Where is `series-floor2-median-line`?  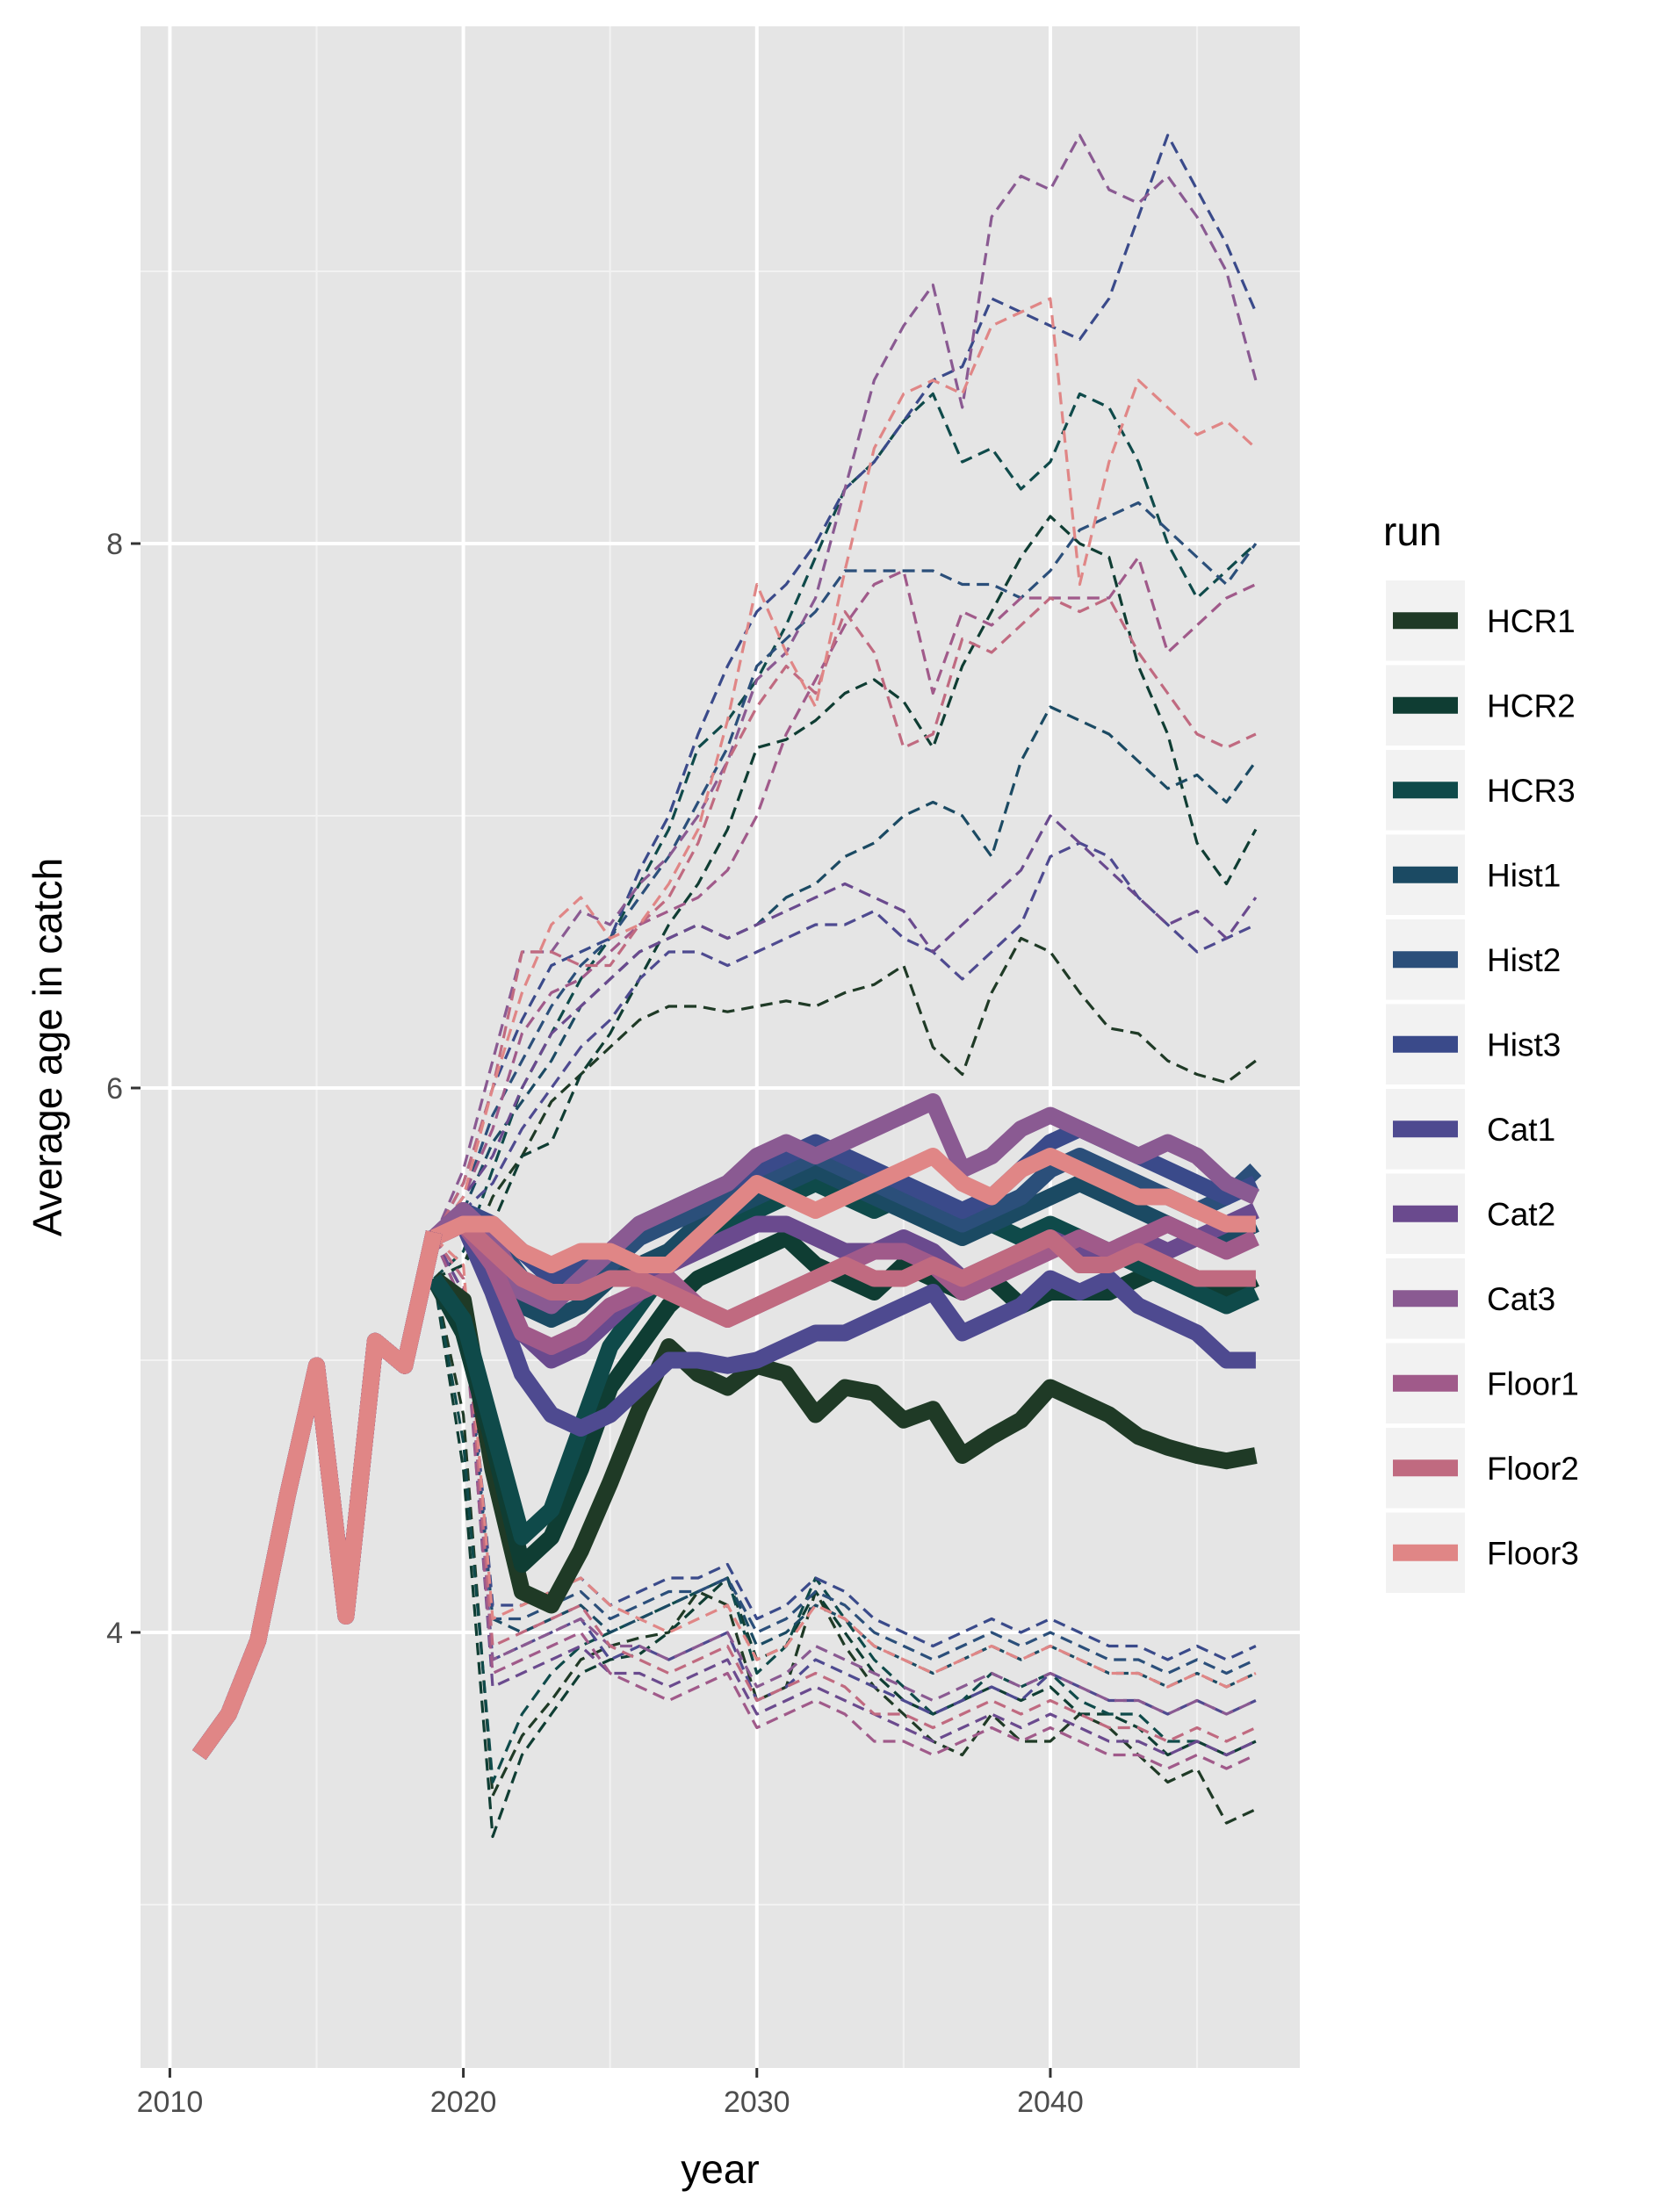
series-floor2-median-line is located at coordinates (843, 1271).